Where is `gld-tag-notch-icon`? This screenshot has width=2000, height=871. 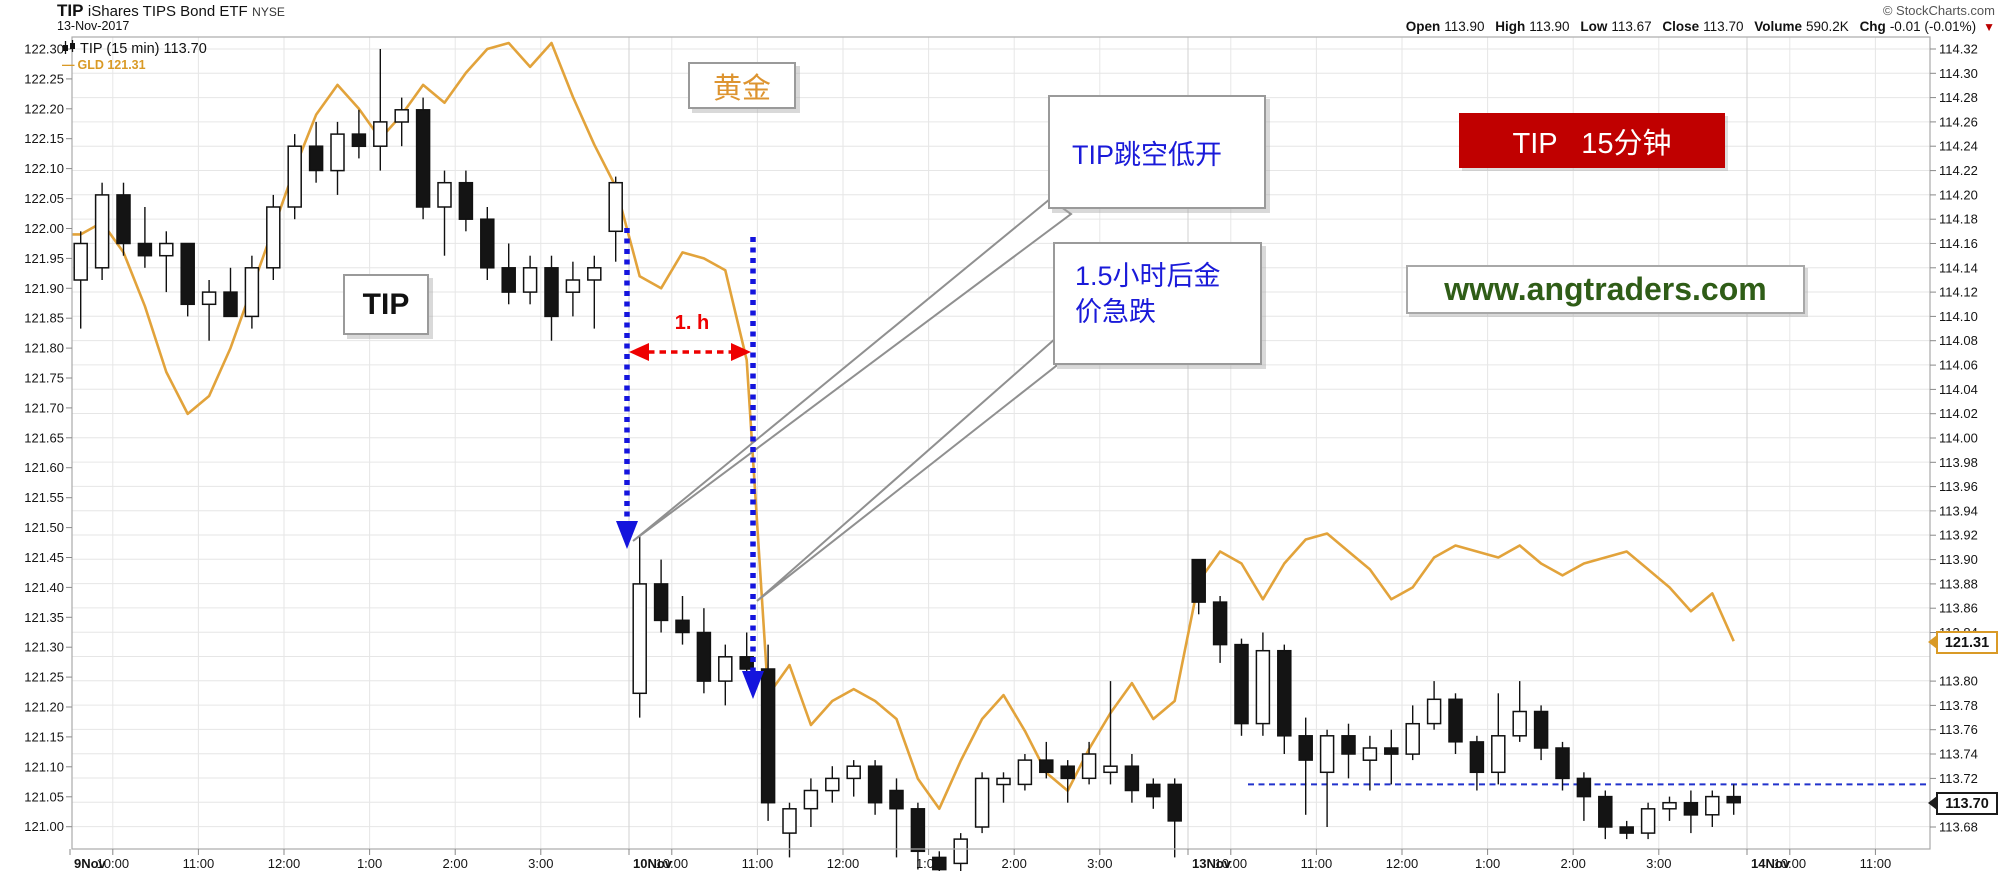 gld-tag-notch-icon is located at coordinates (1932, 642).